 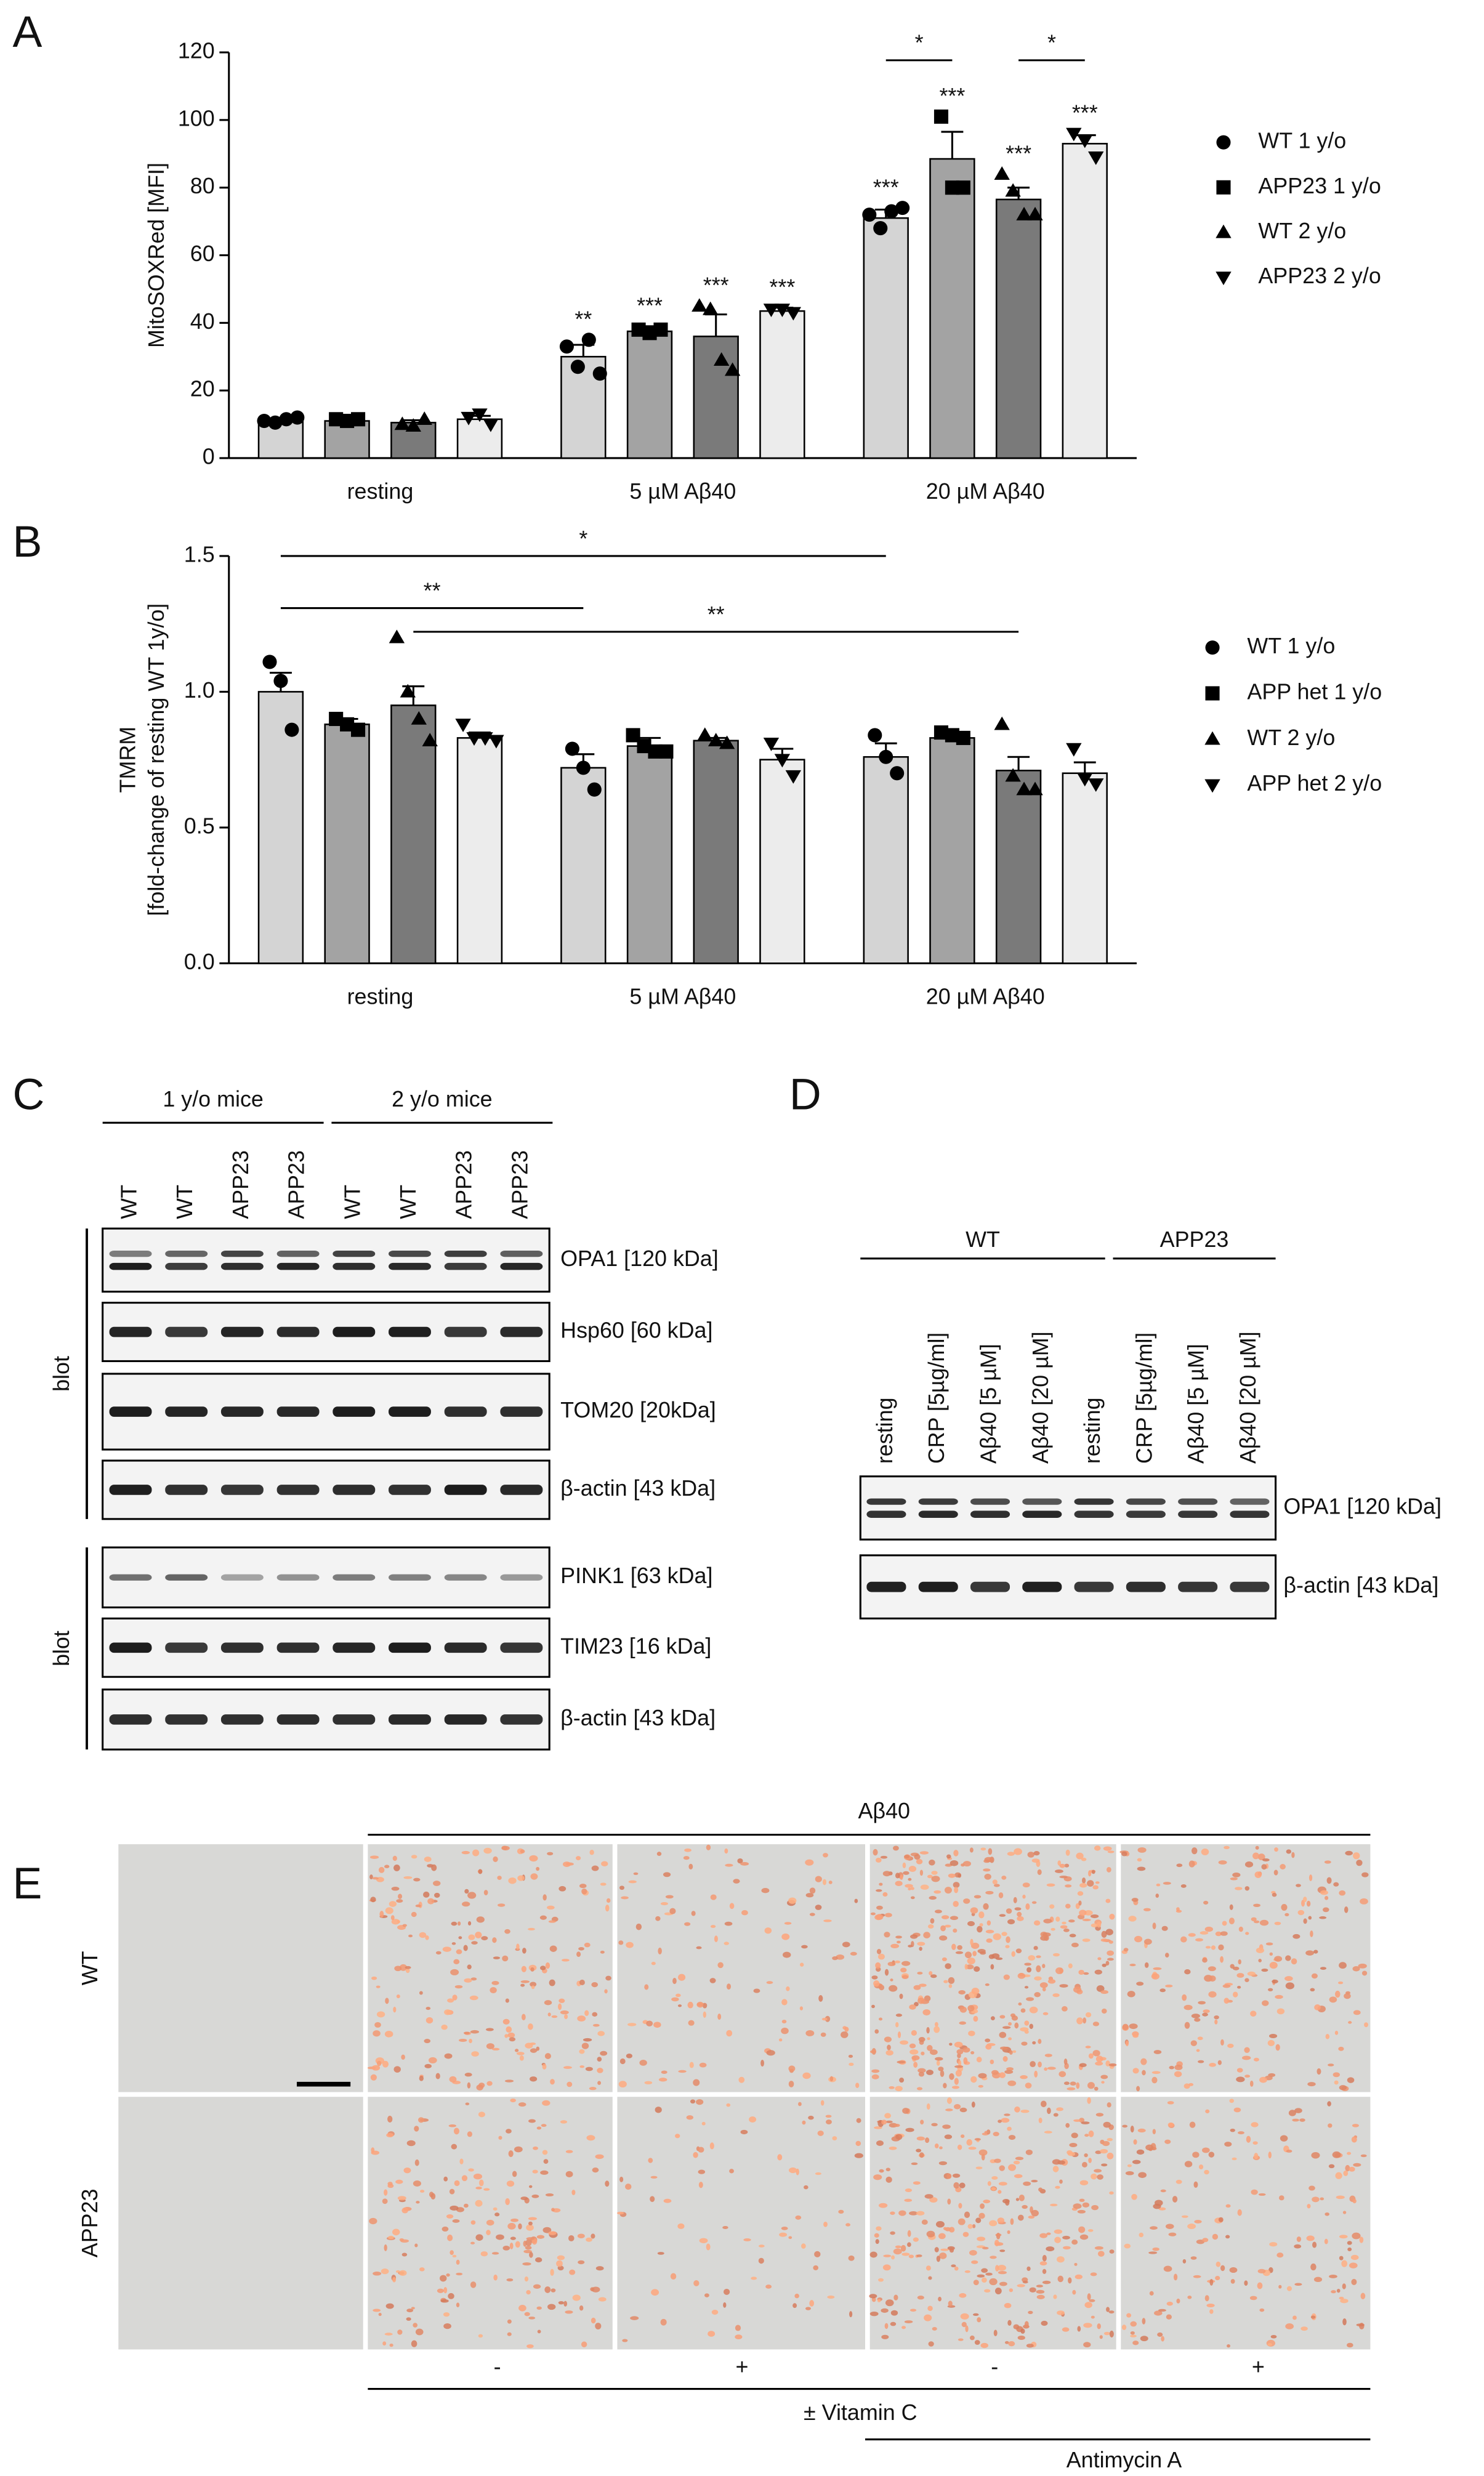 I want to click on legend-label: APP het 2 y/o, so click(x=1314, y=783).